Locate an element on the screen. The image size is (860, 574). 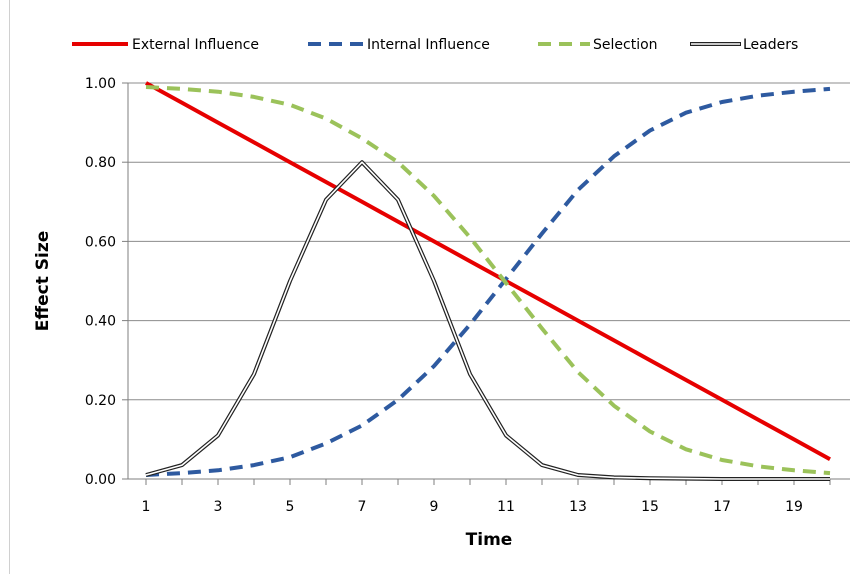
x-axis-title: Time is located at coordinates (489, 540).